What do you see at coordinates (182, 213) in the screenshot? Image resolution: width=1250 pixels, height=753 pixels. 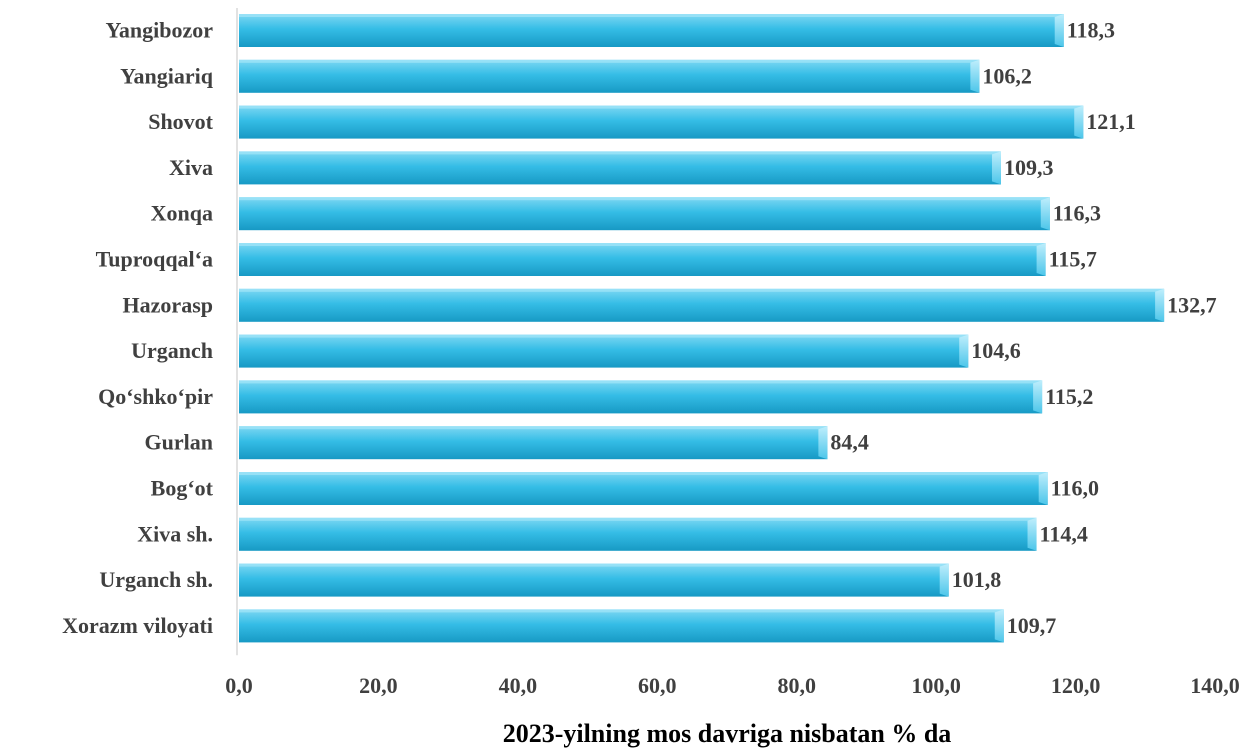 I see `category-label: Xonqa` at bounding box center [182, 213].